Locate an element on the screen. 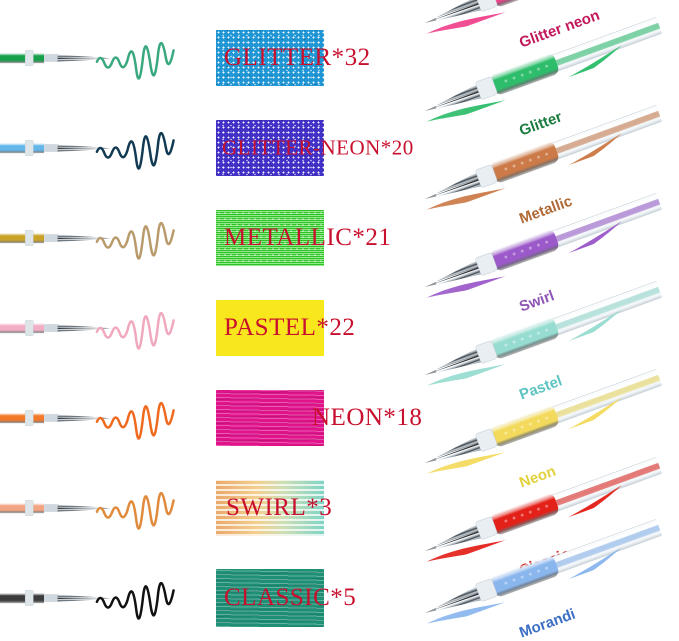 The image size is (679, 641). pen-refill-glitter is located at coordinates (58, 58).